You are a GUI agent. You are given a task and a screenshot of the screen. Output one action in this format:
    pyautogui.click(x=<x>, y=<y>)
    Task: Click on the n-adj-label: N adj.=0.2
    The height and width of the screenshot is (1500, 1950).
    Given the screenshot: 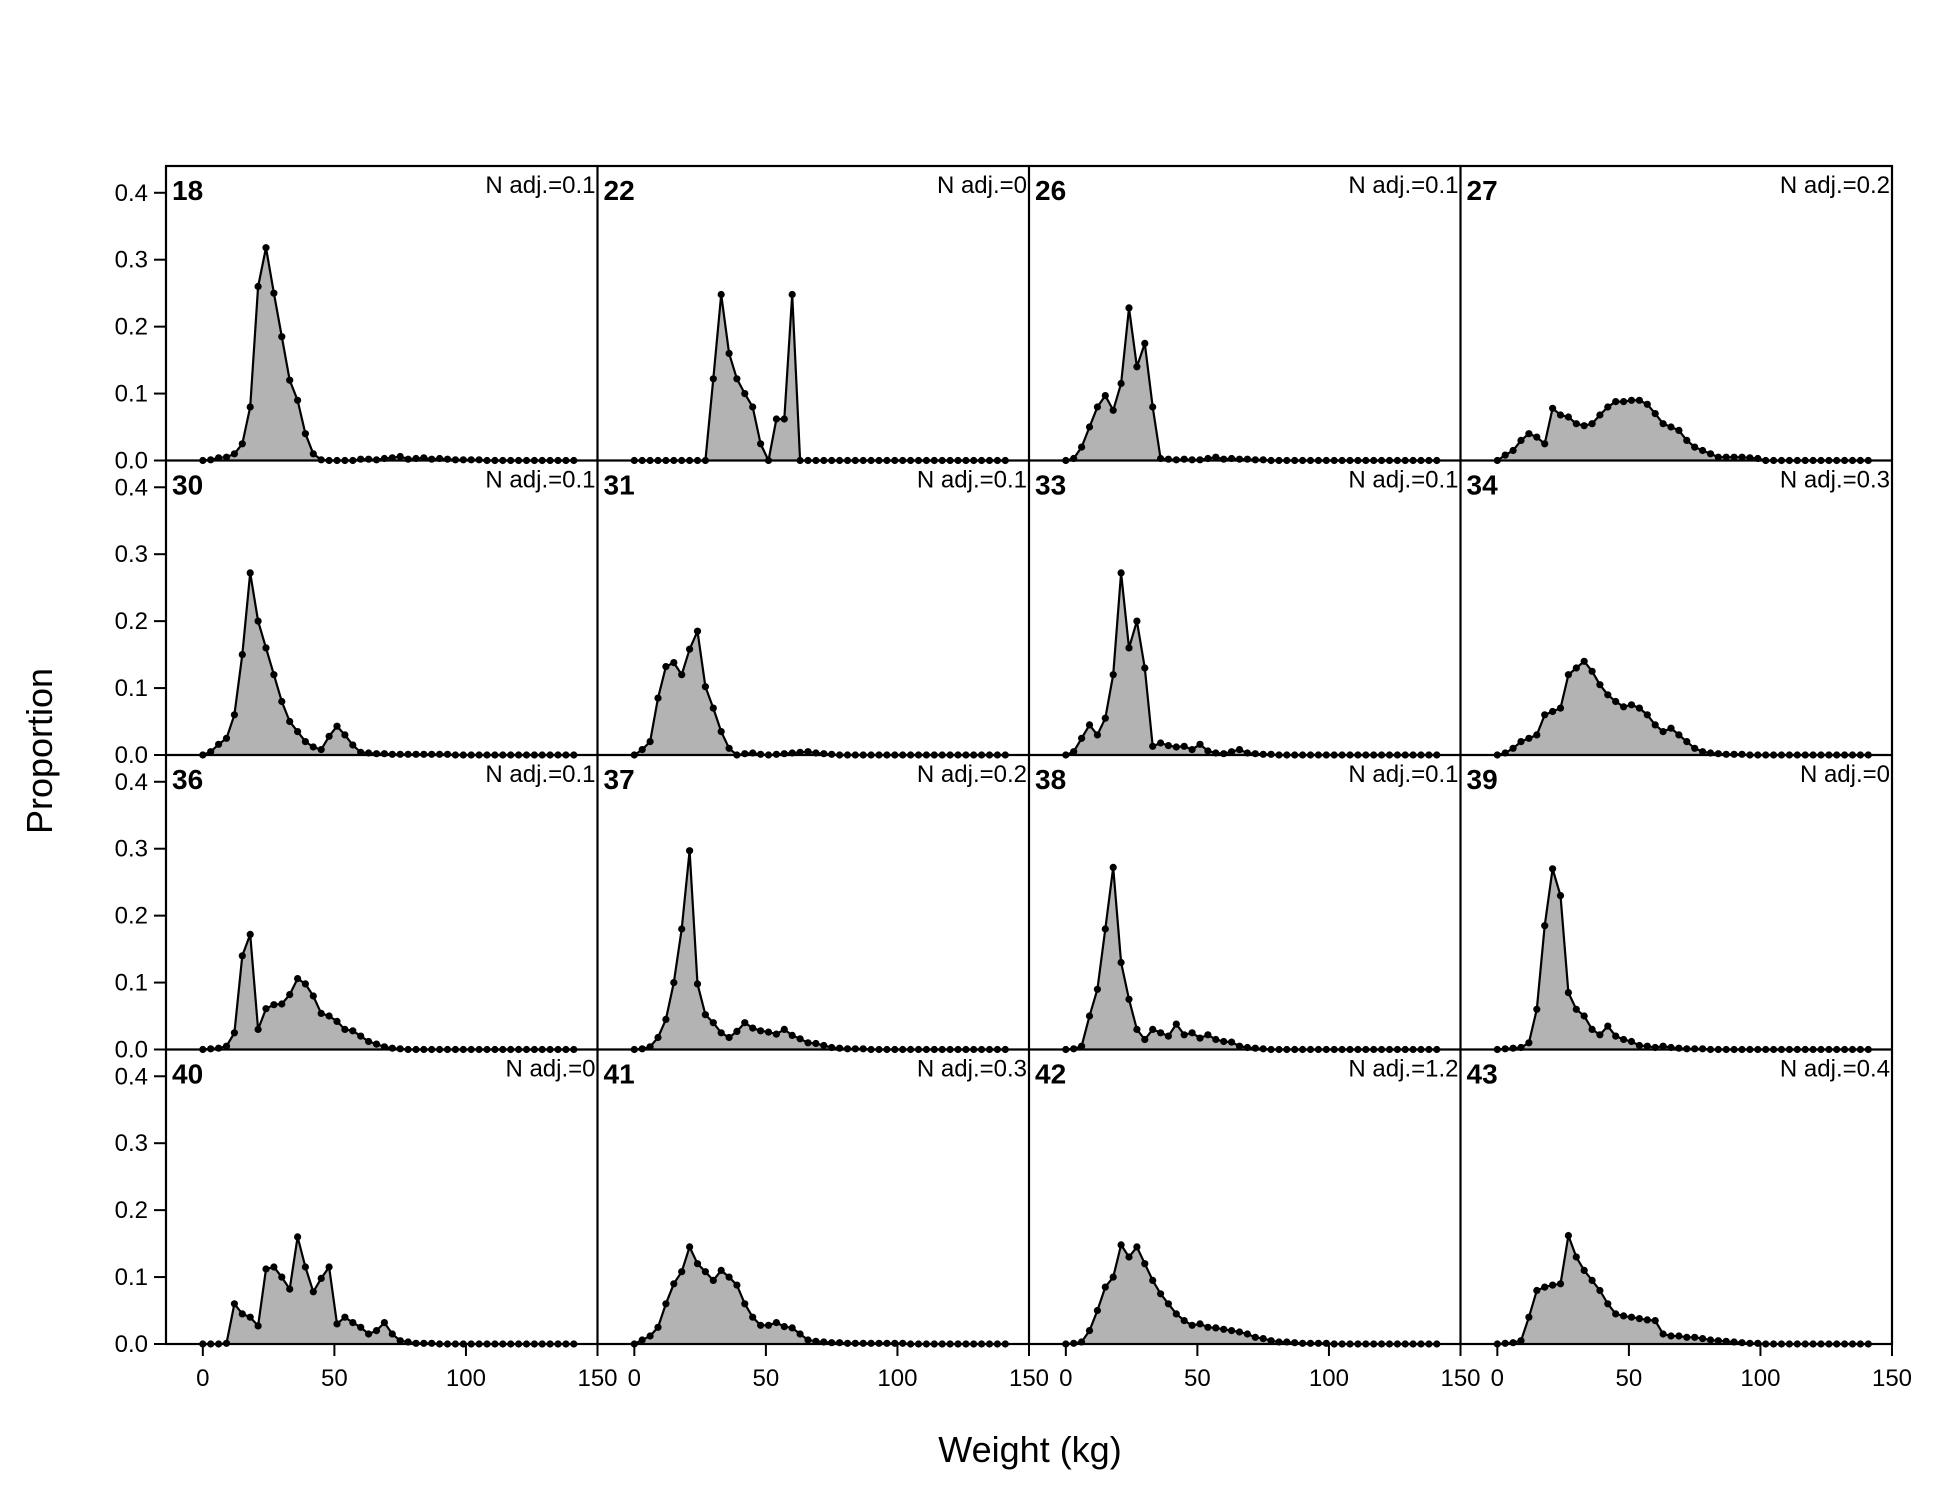 What is the action you would take?
    pyautogui.click(x=972, y=774)
    